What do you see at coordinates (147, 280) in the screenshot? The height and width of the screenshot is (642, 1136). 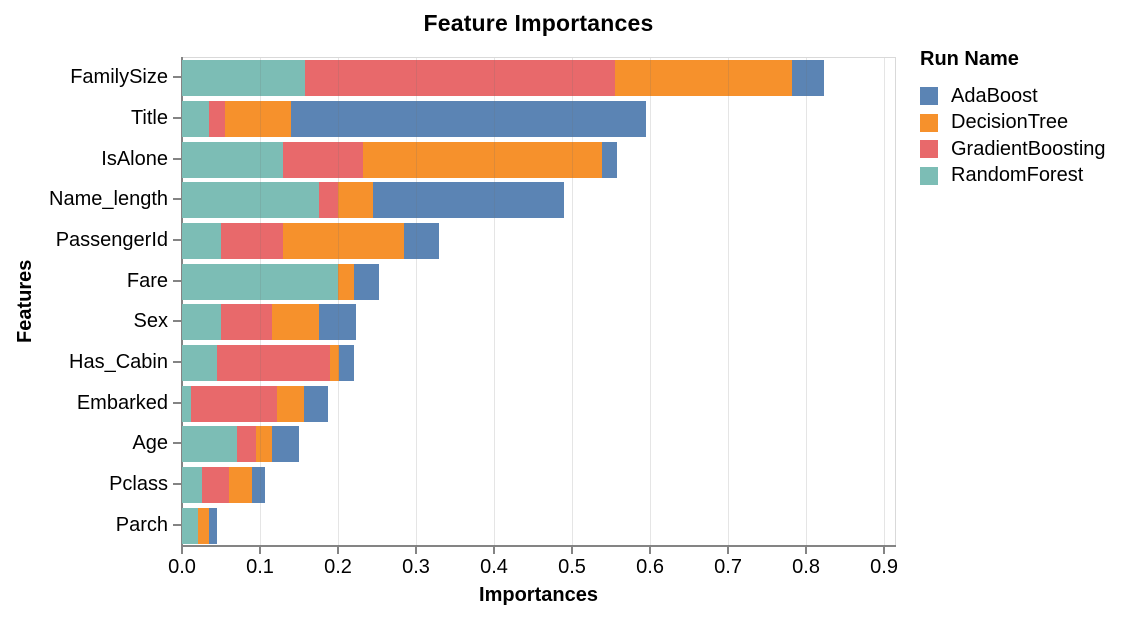 I see `y-tick-label-Fare: Fare` at bounding box center [147, 280].